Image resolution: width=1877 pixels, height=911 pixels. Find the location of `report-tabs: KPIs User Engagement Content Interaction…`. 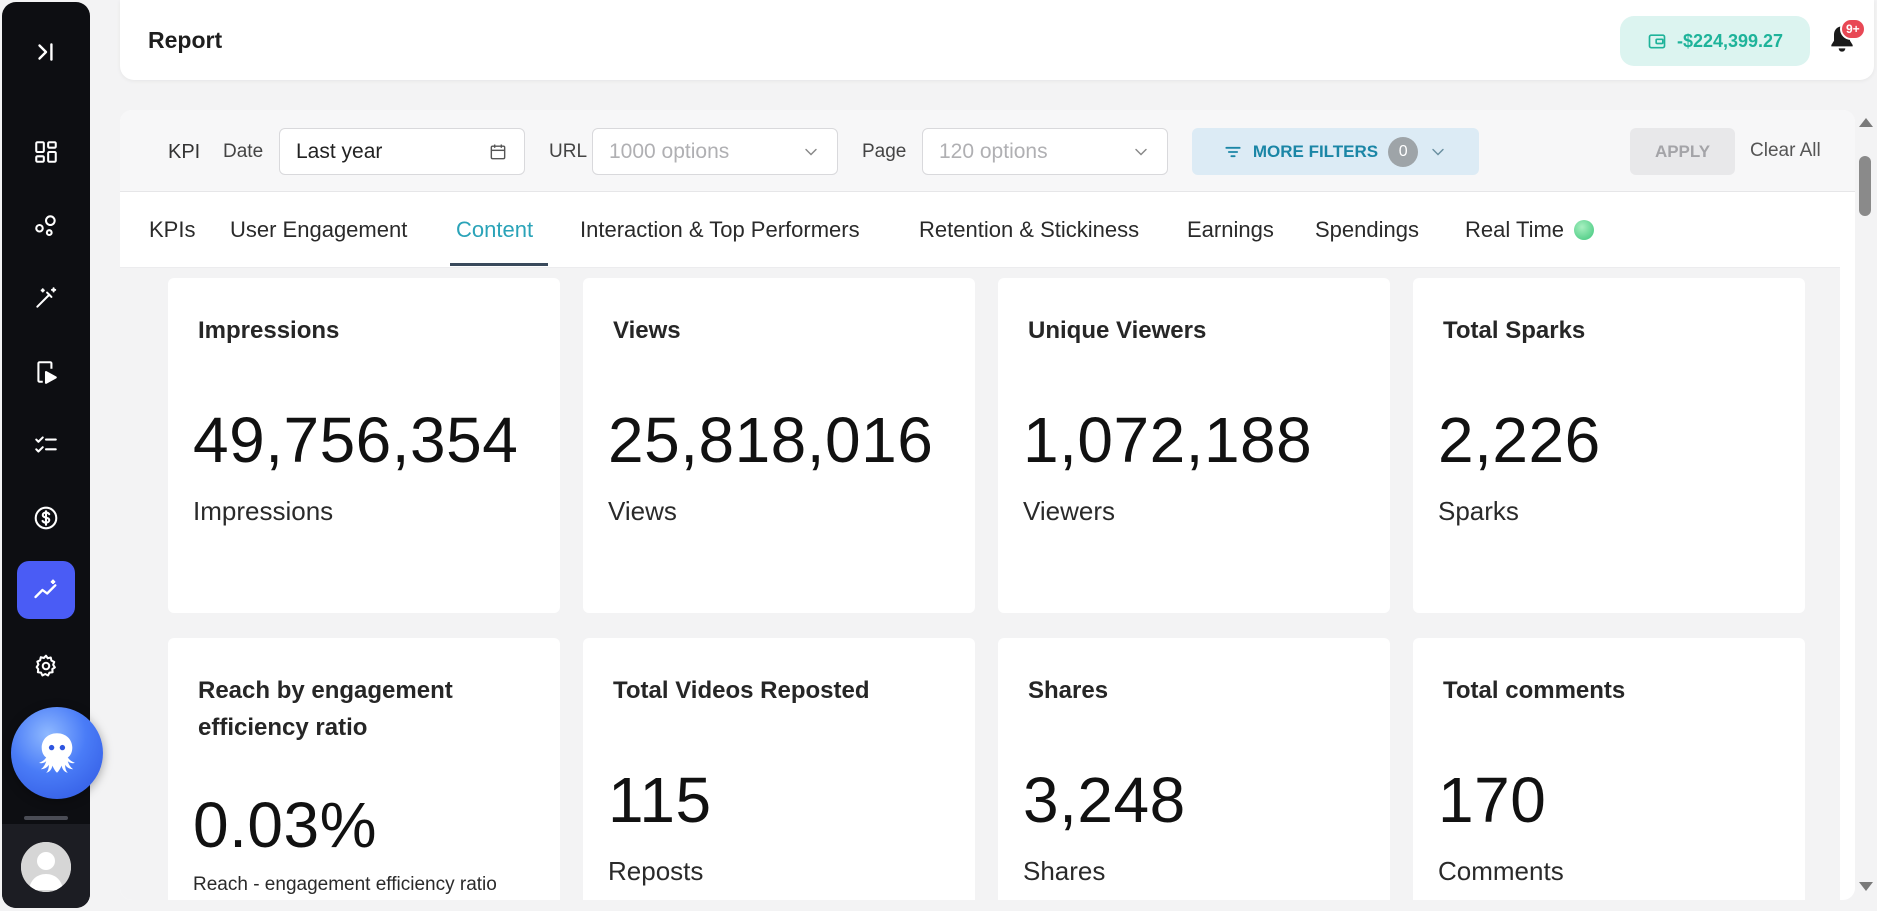

report-tabs: KPIs User Engagement Content Interaction… is located at coordinates (980, 230).